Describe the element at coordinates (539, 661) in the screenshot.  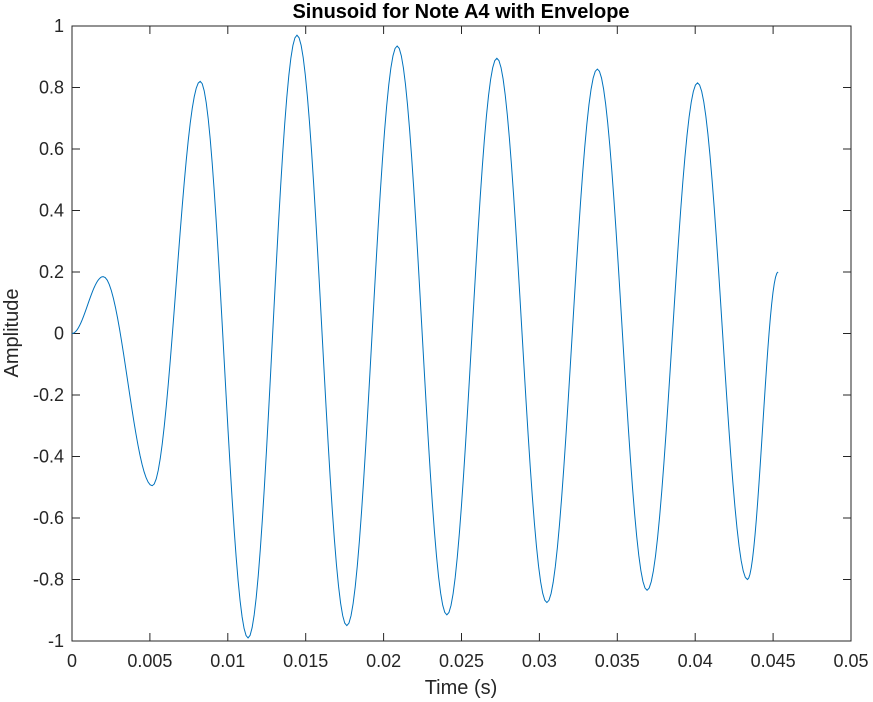
I see `x-tick-label: 0.03` at that location.